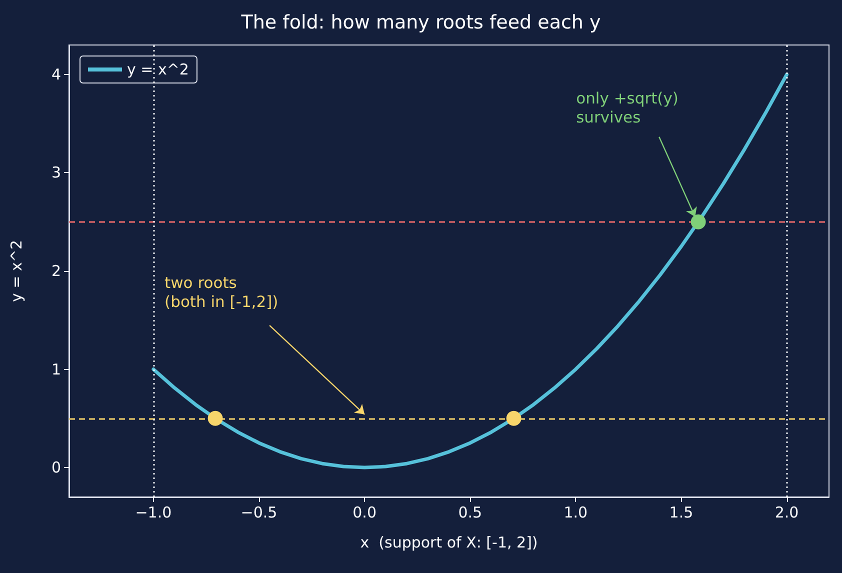 The width and height of the screenshot is (842, 573). I want to click on x-tick-label: 0.5, so click(470, 513).